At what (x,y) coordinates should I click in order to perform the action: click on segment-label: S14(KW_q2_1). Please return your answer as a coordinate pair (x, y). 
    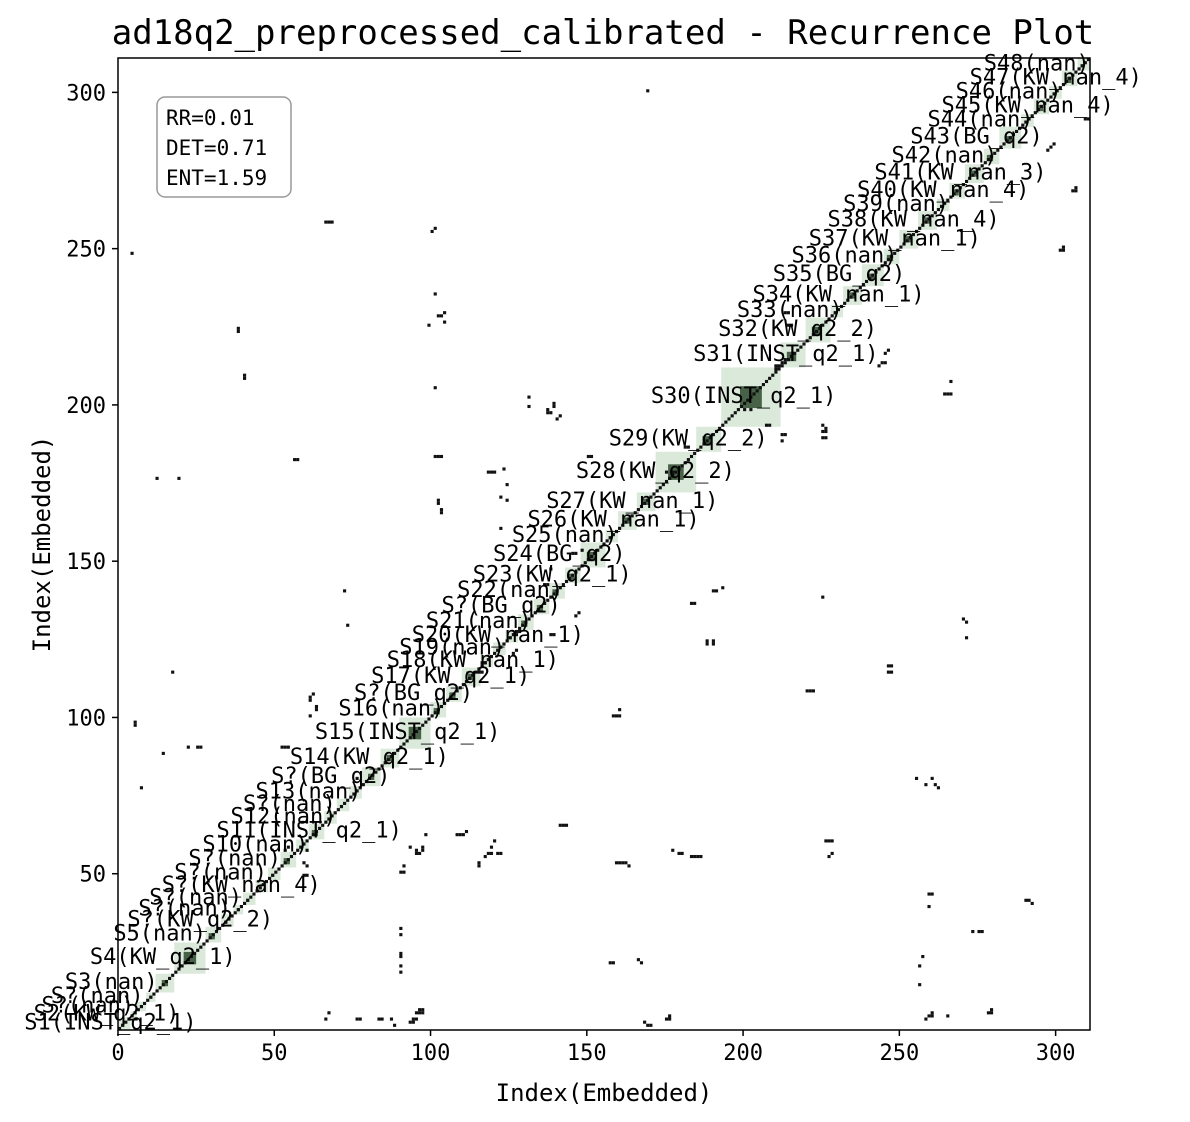
    Looking at the image, I should click on (369, 757).